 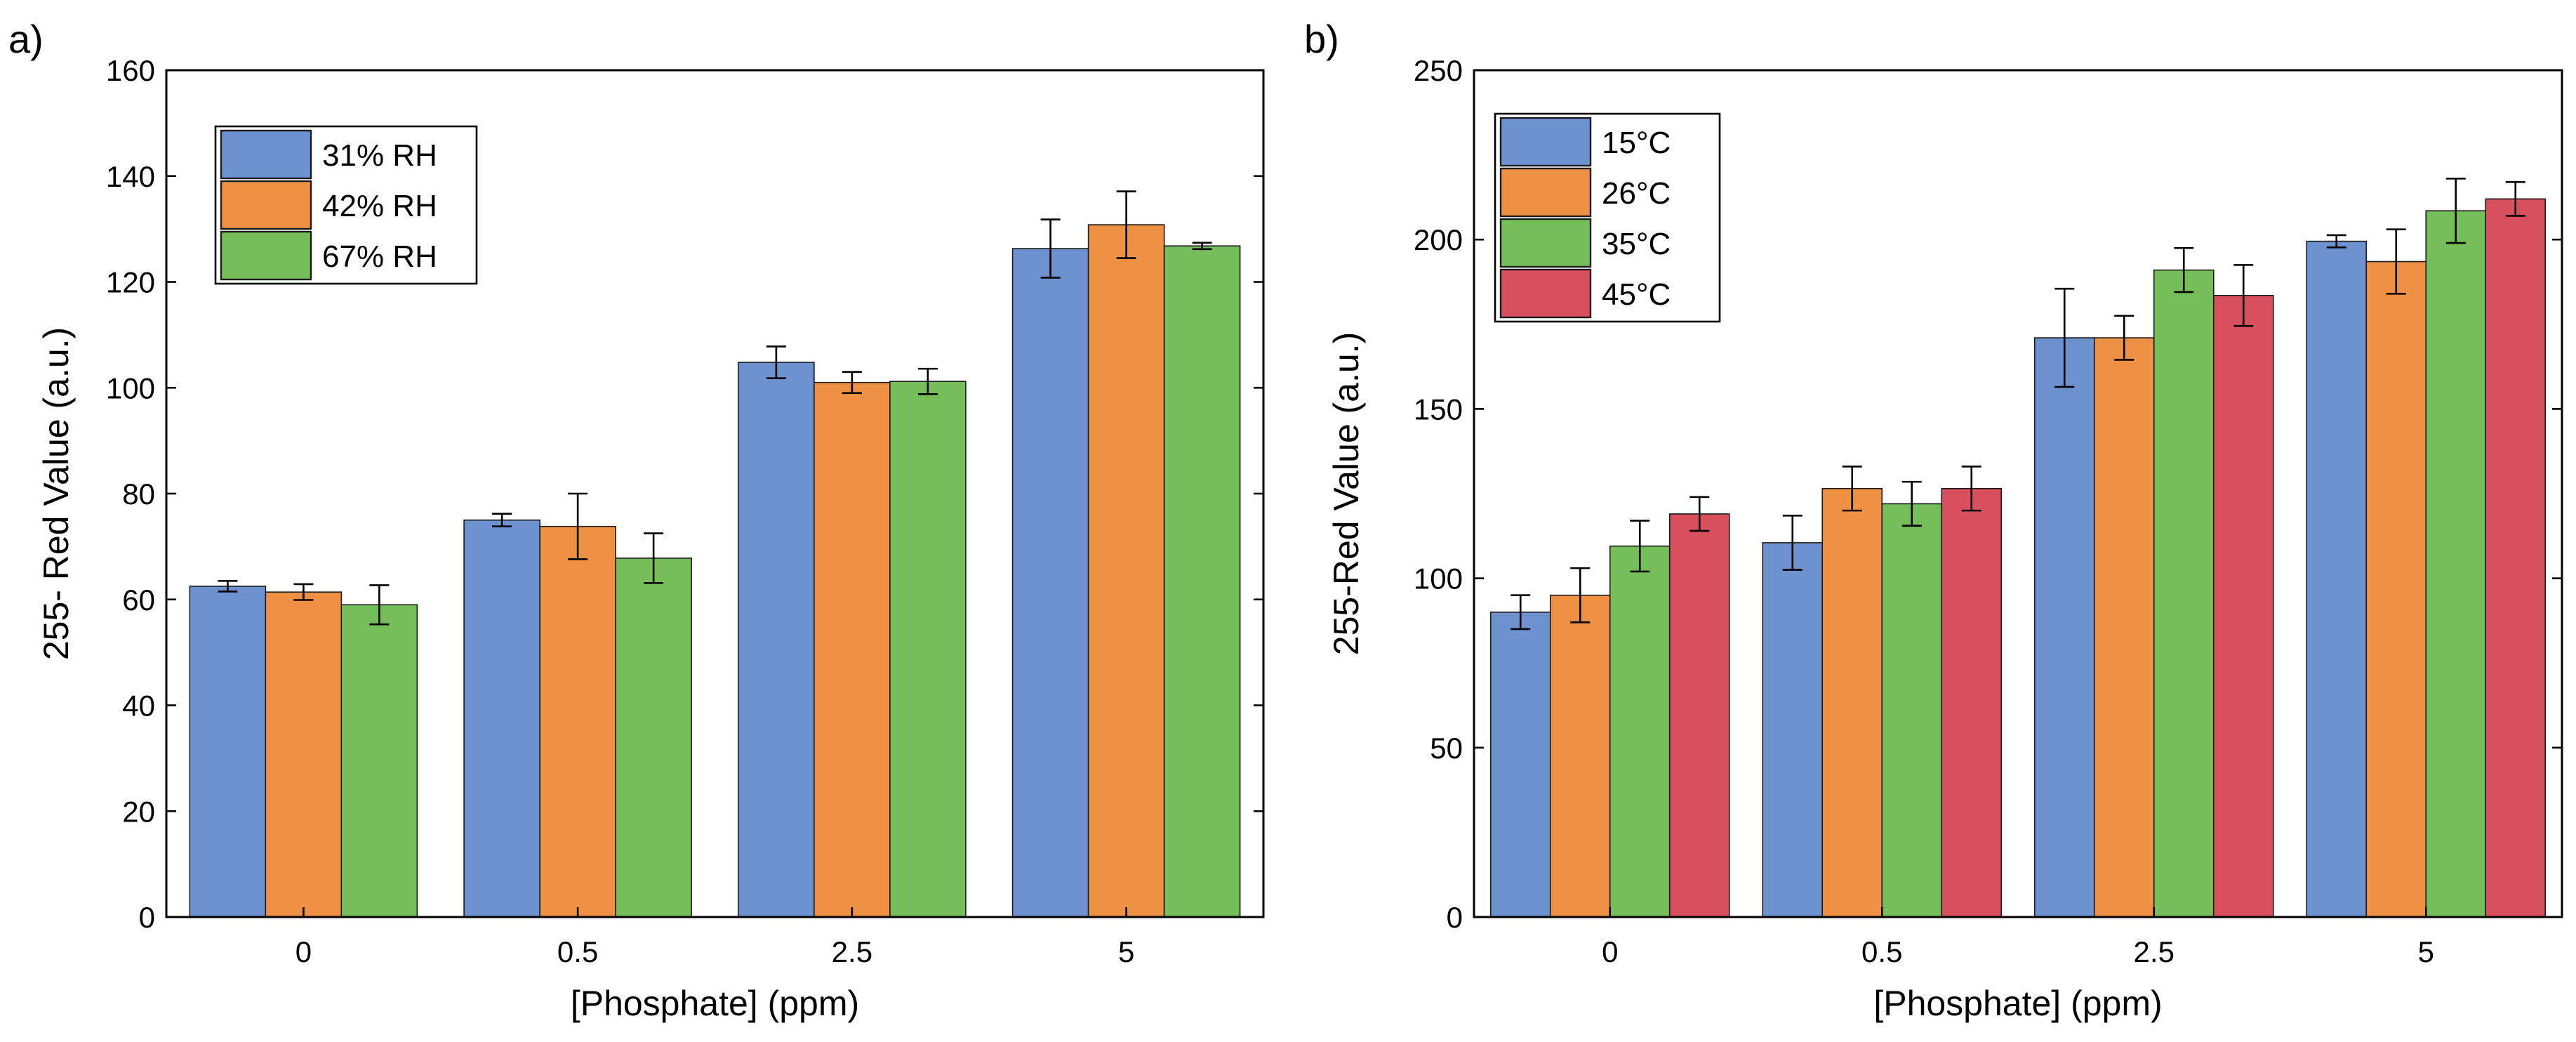 What do you see at coordinates (304, 951) in the screenshot?
I see `panel-a-xtick-label-0: 0` at bounding box center [304, 951].